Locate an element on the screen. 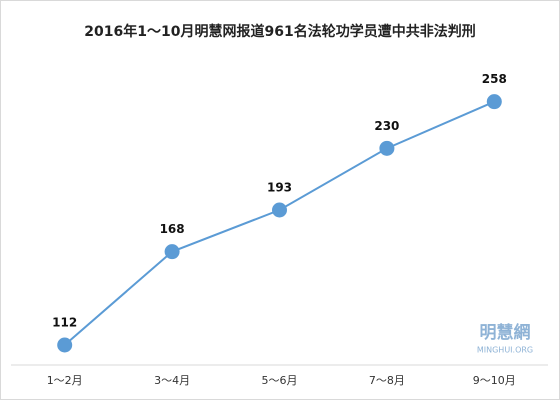 The height and width of the screenshot is (400, 560). x-tick-label: 1～2月 is located at coordinates (65, 380).